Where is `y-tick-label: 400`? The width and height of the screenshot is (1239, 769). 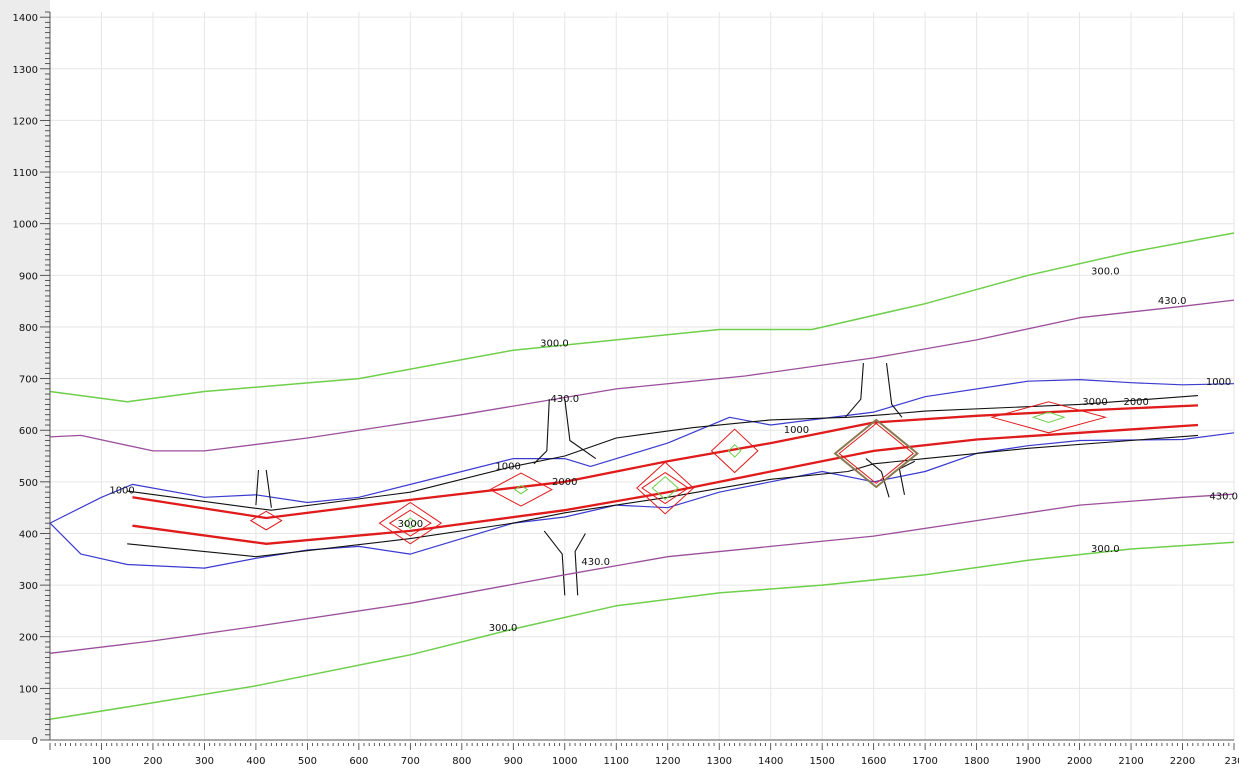
y-tick-label: 400 is located at coordinates (28, 534).